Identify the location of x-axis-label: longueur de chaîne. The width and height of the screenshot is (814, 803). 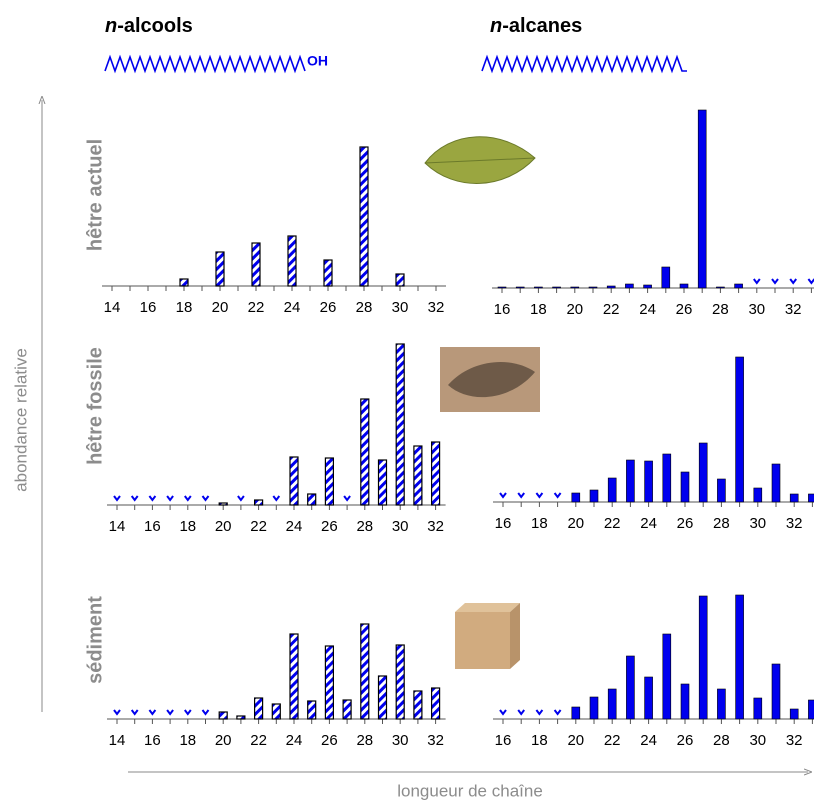
(470, 790).